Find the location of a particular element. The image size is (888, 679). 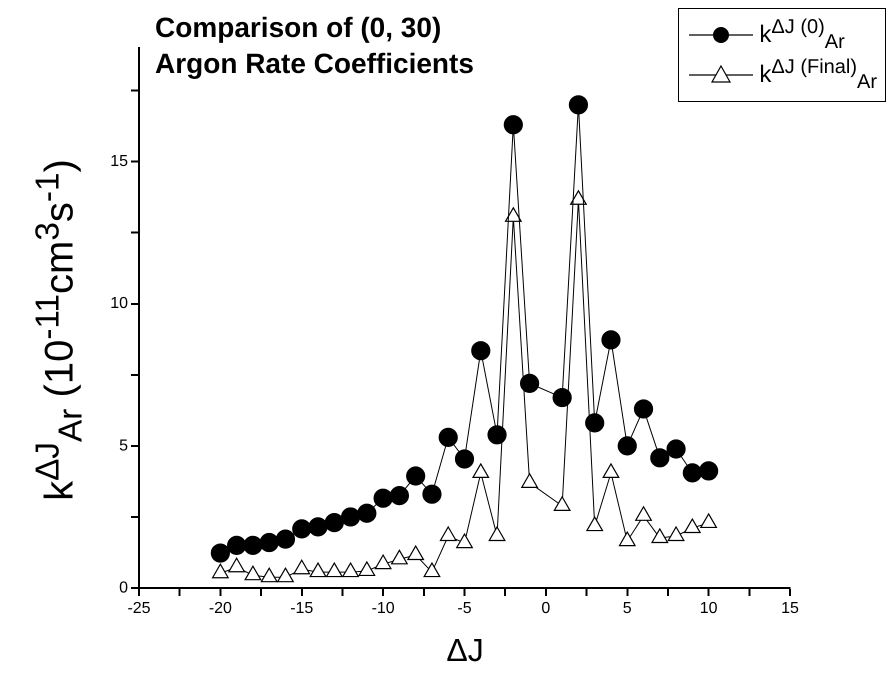

y-tick-label: 15 is located at coordinates (119, 161).